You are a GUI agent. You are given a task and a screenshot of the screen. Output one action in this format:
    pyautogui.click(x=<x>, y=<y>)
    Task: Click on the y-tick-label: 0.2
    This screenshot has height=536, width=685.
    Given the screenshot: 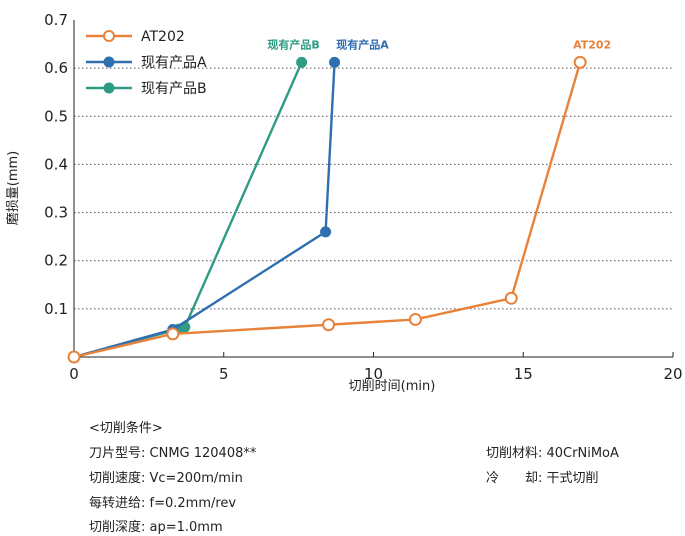 What is the action you would take?
    pyautogui.click(x=56, y=261)
    